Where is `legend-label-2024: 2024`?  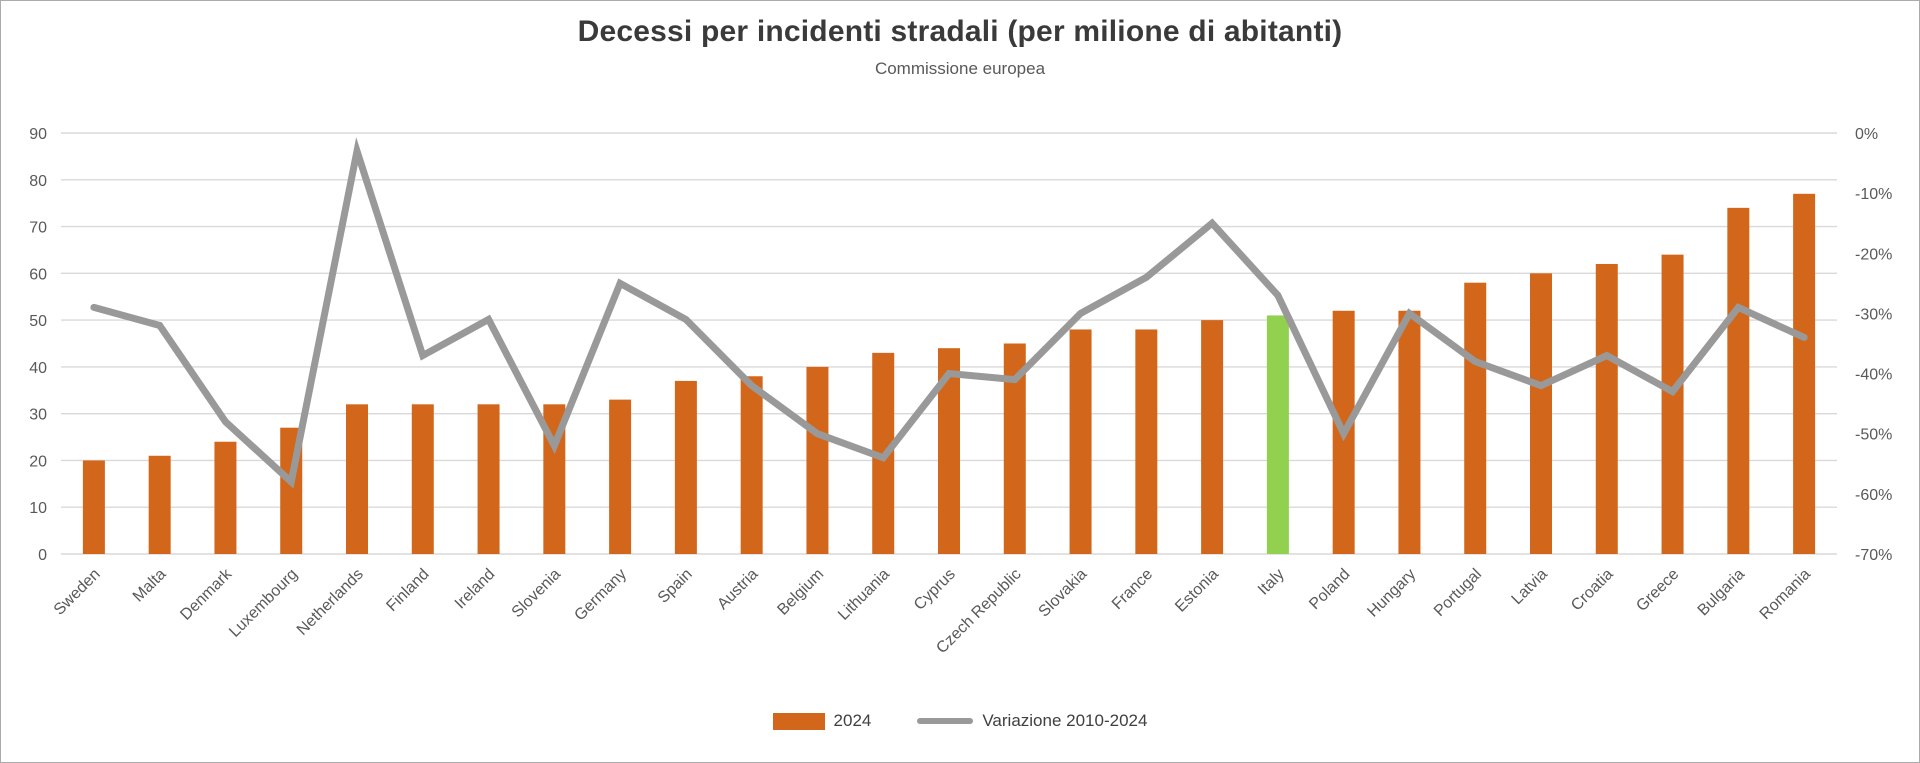
legend-label-2024: 2024 is located at coordinates (852, 720).